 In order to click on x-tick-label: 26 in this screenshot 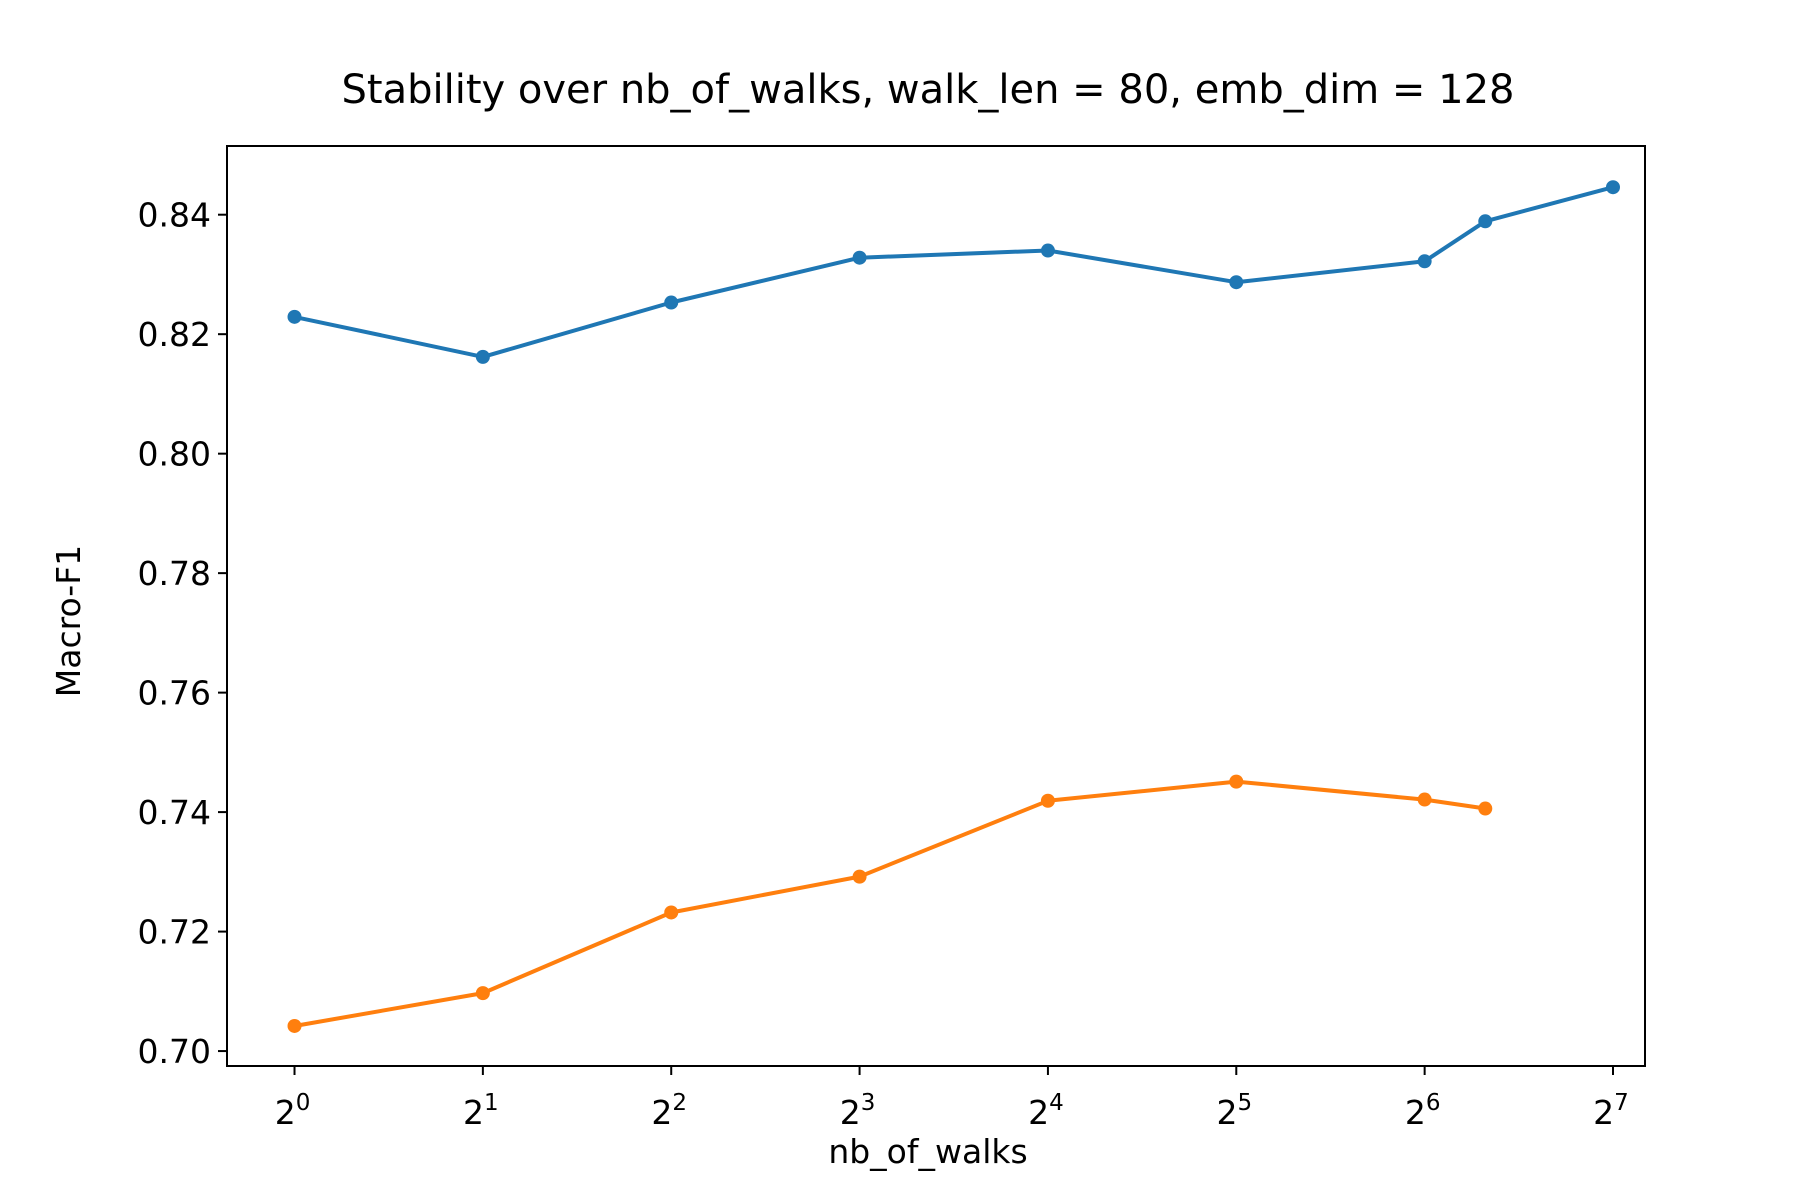, I will do `click(1423, 1111)`.